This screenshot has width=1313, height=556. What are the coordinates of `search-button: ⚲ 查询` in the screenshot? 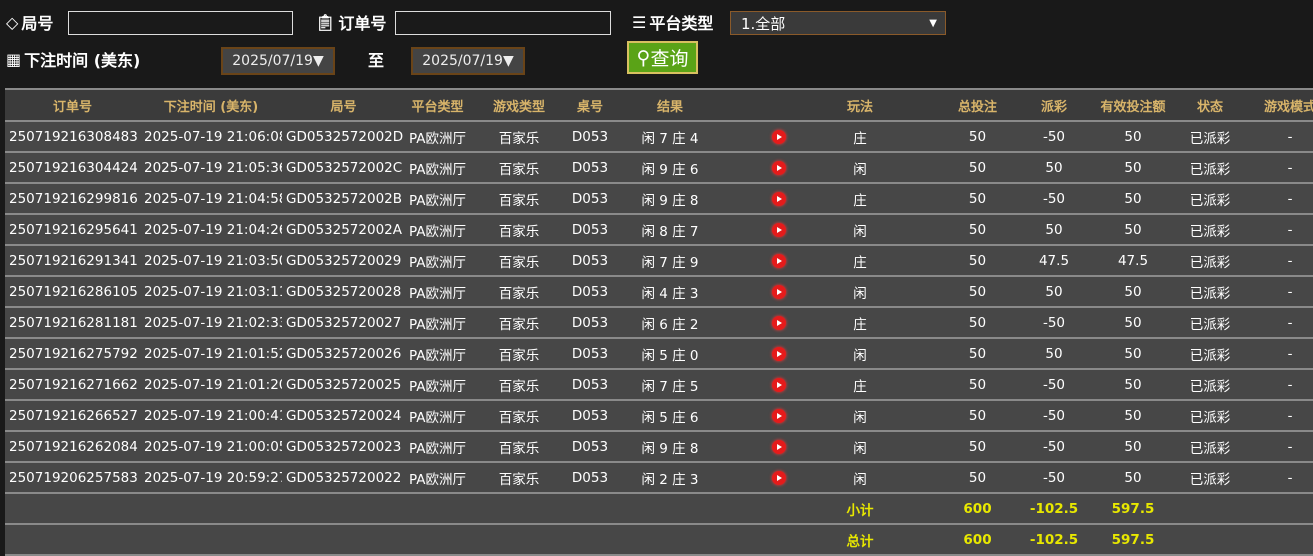 It's located at (662, 57).